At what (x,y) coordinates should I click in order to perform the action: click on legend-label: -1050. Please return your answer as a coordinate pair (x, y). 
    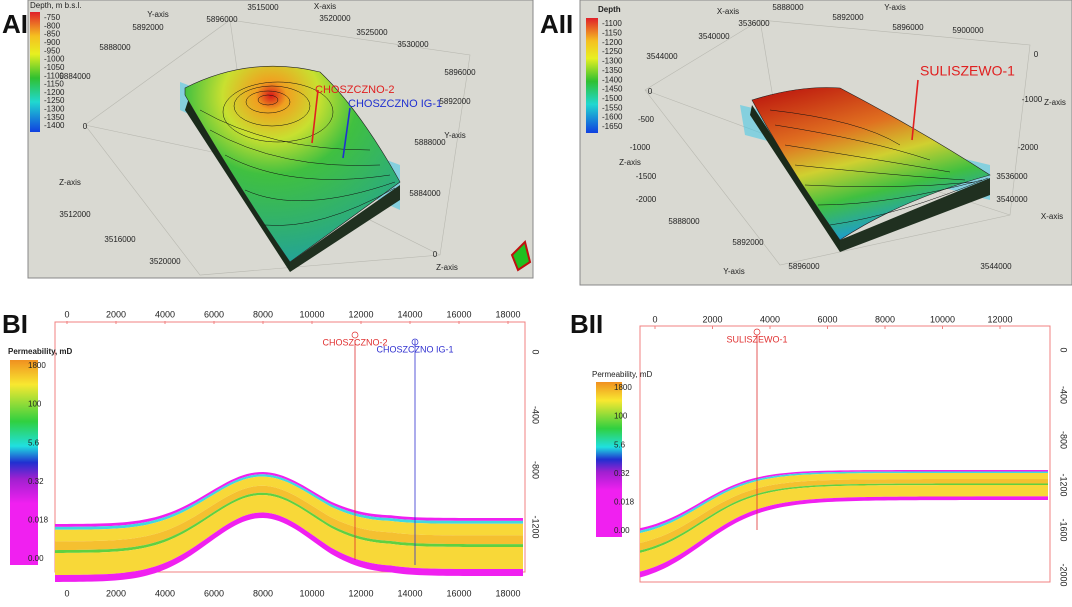
    Looking at the image, I should click on (54, 67).